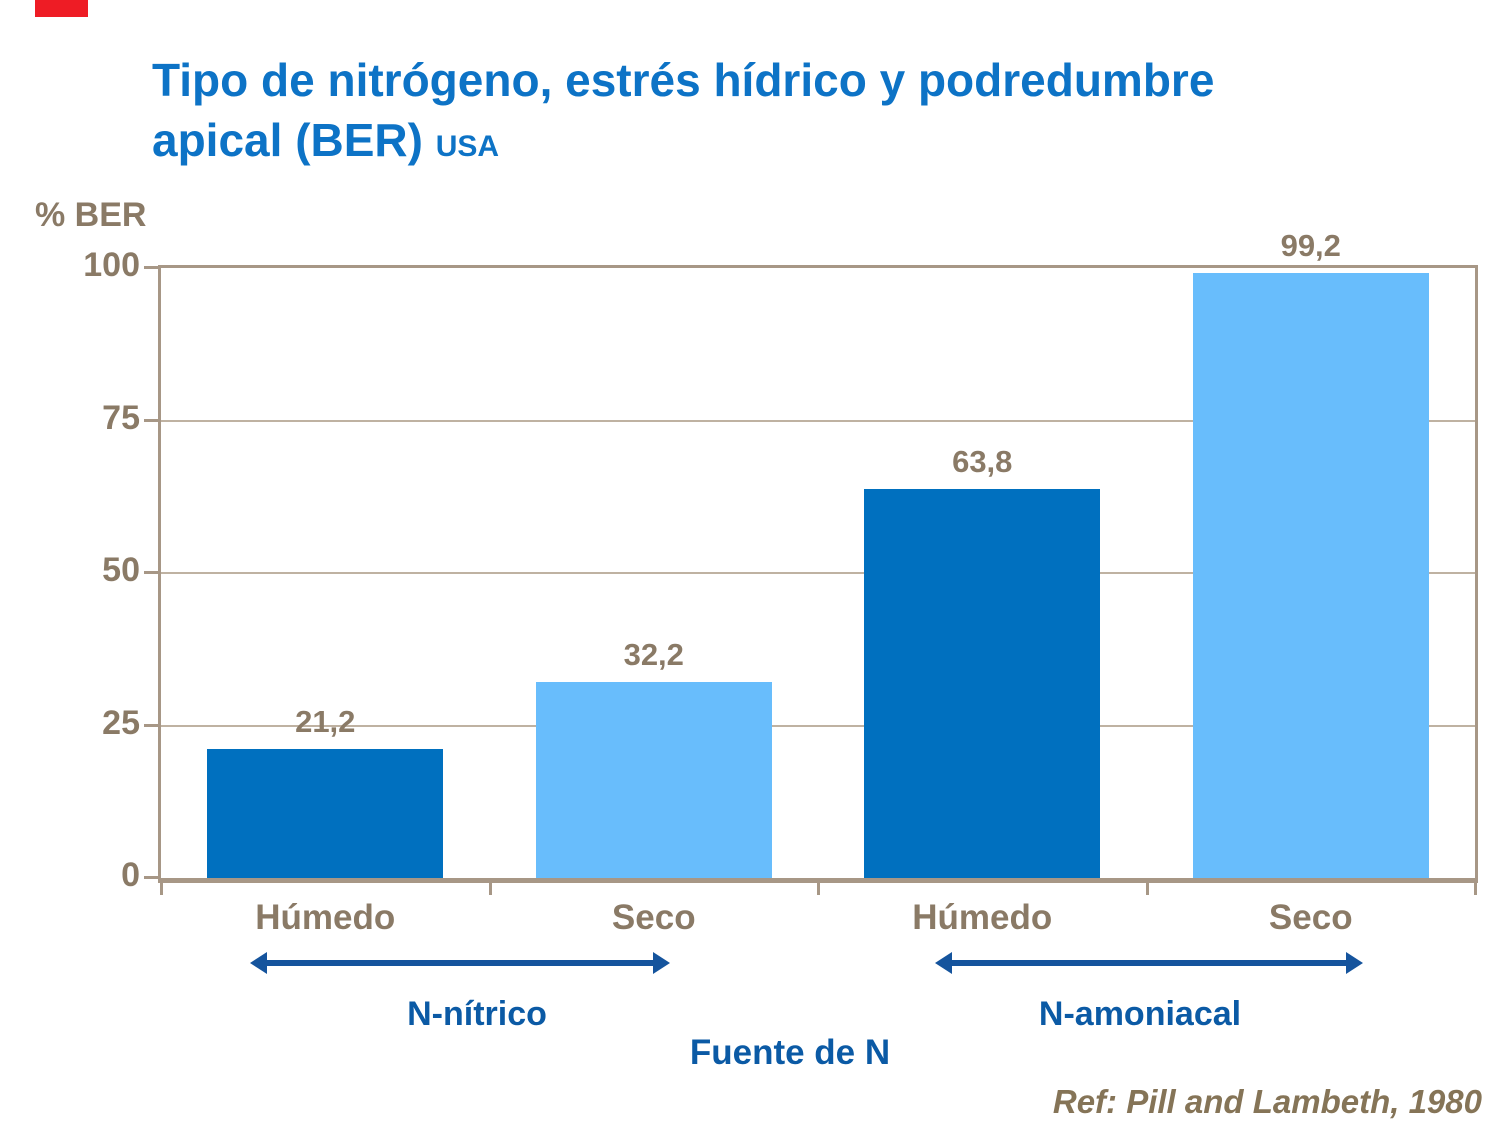 Image resolution: width=1500 pixels, height=1125 pixels. Describe the element at coordinates (325, 917) in the screenshot. I see `category-label-1: Húmedo` at that location.